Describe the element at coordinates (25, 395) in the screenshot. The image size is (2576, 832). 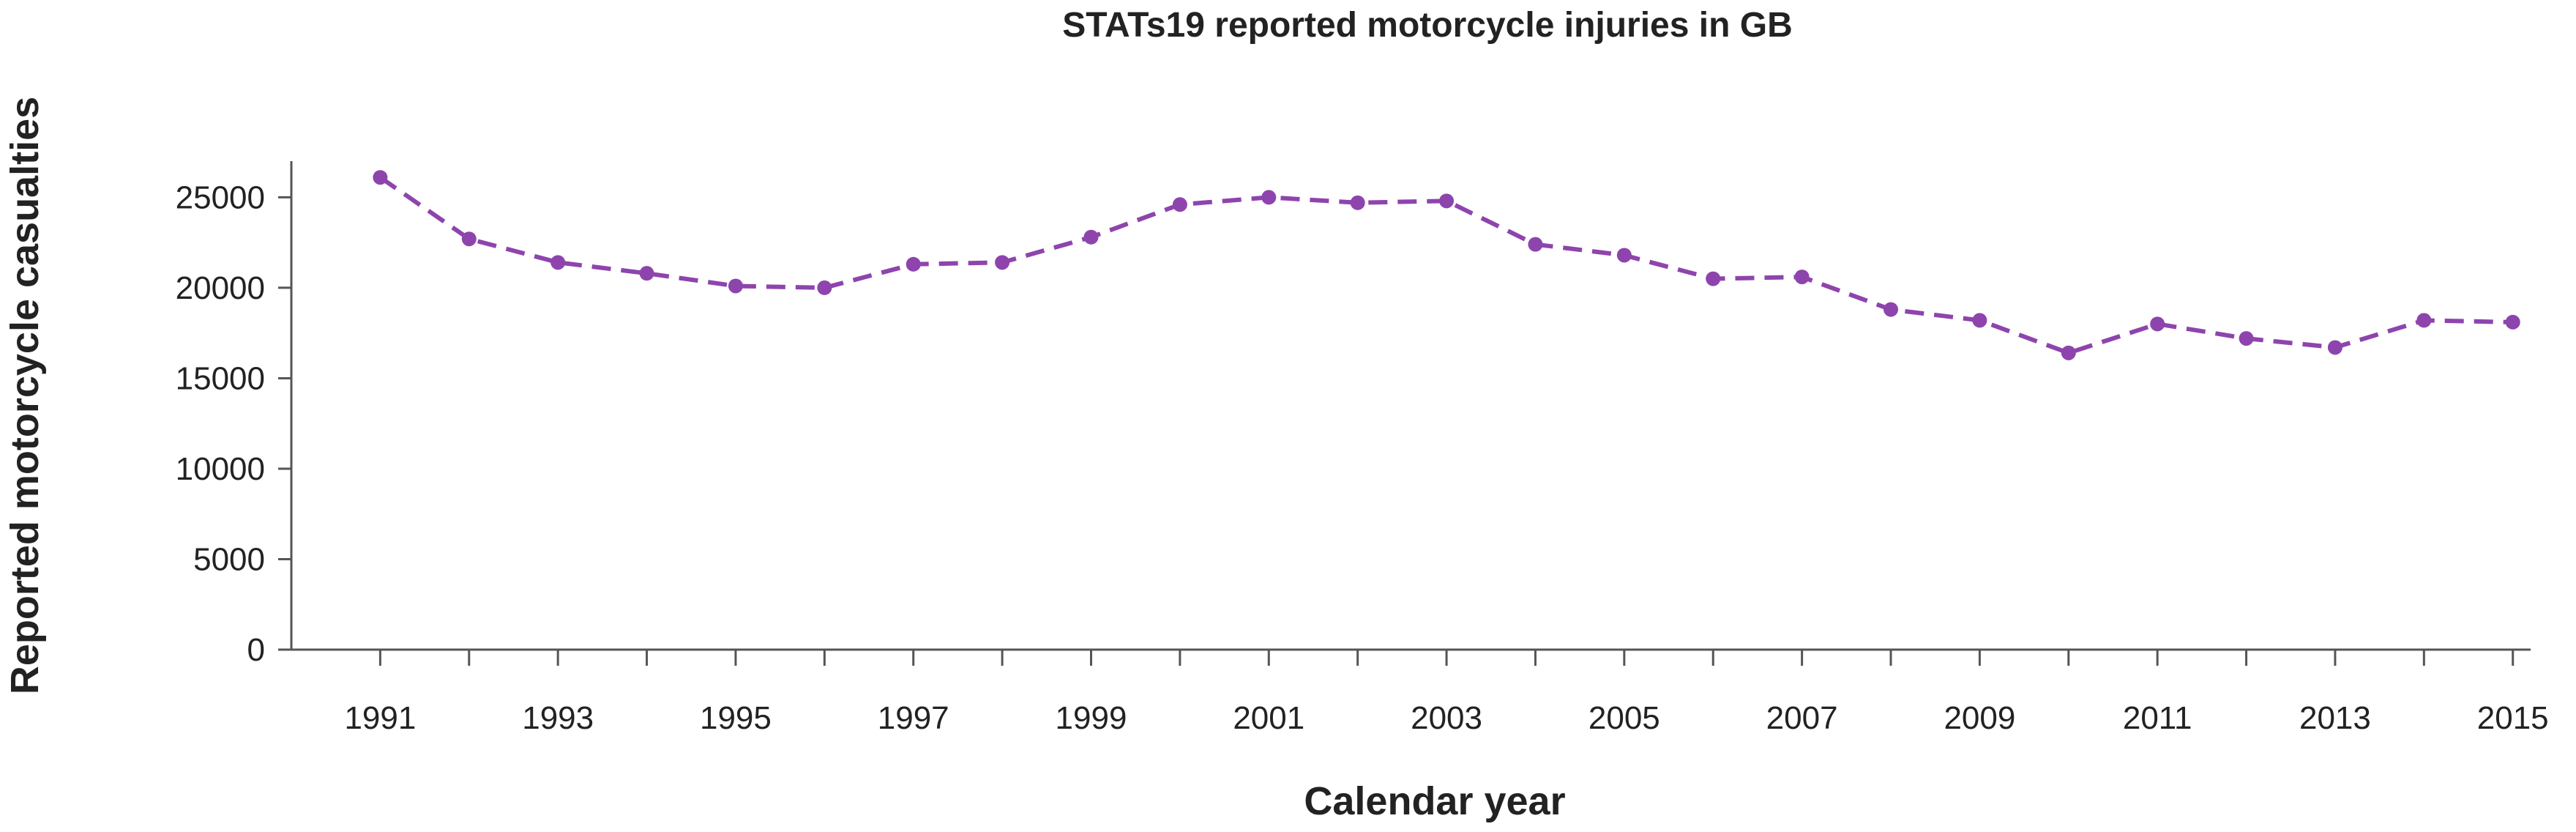
I see `y-axis-label: Reported motorcycle casualties` at that location.